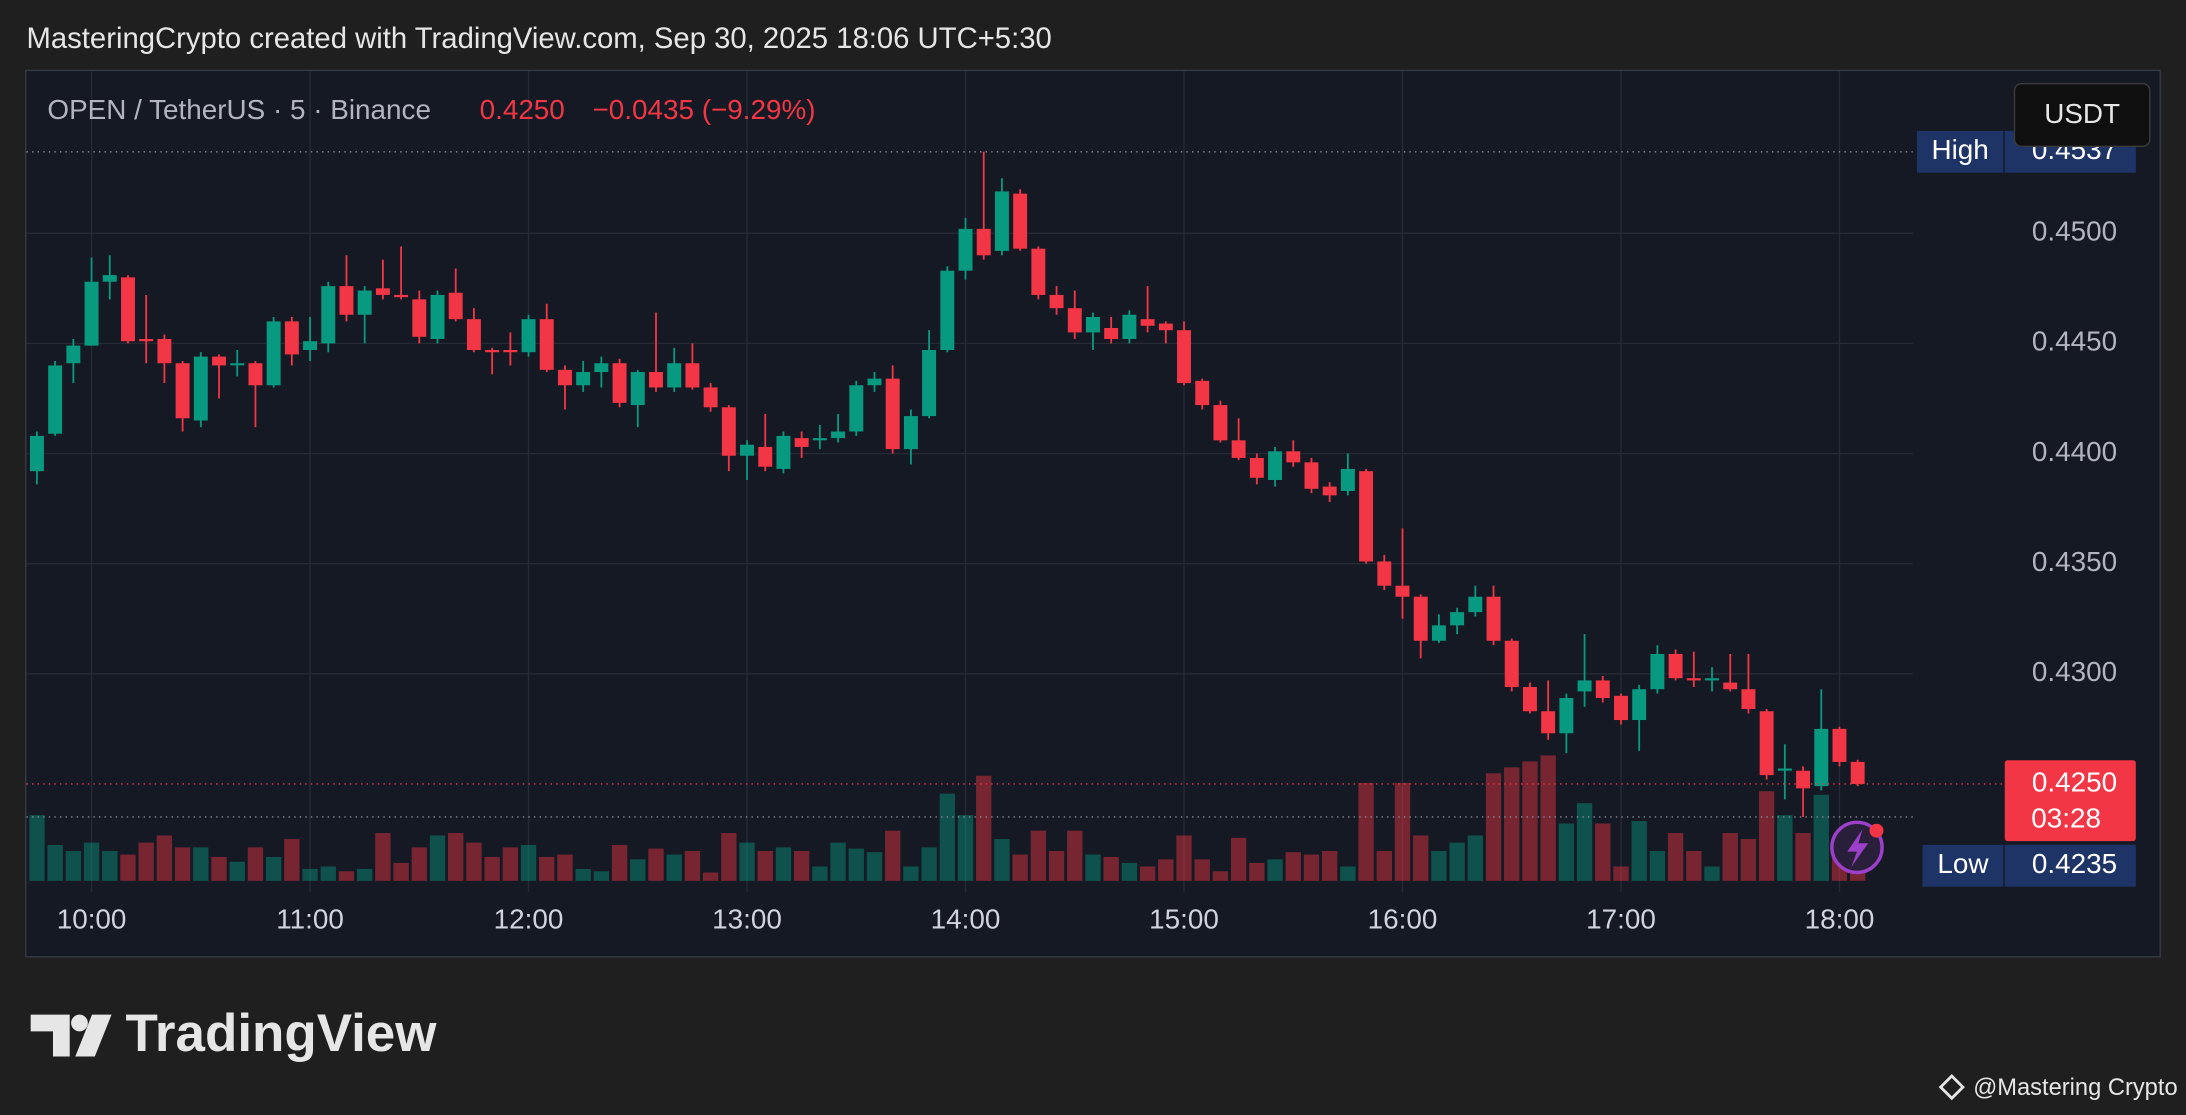 Image resolution: width=2186 pixels, height=1115 pixels. Describe the element at coordinates (1184, 919) in the screenshot. I see `x-tick-label: 15:00` at that location.